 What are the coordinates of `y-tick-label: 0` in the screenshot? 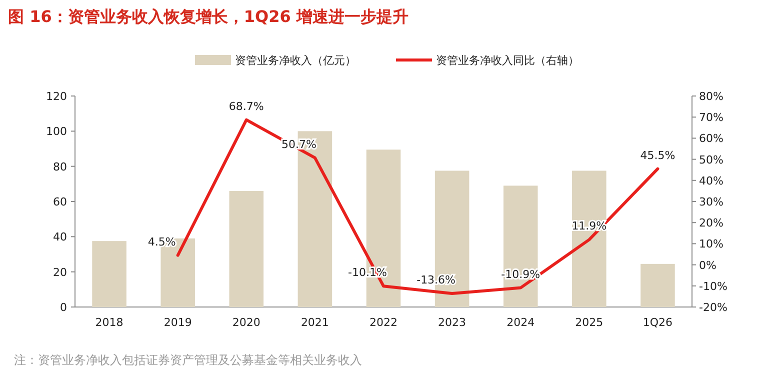 It's located at (63, 307).